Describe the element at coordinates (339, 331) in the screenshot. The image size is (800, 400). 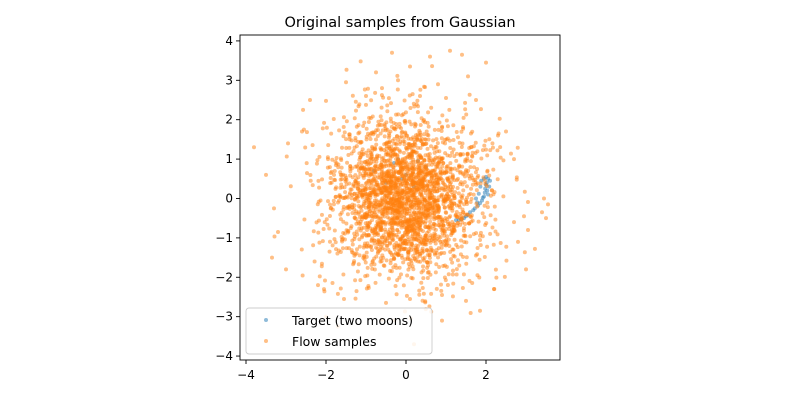
I see `legend-box` at that location.